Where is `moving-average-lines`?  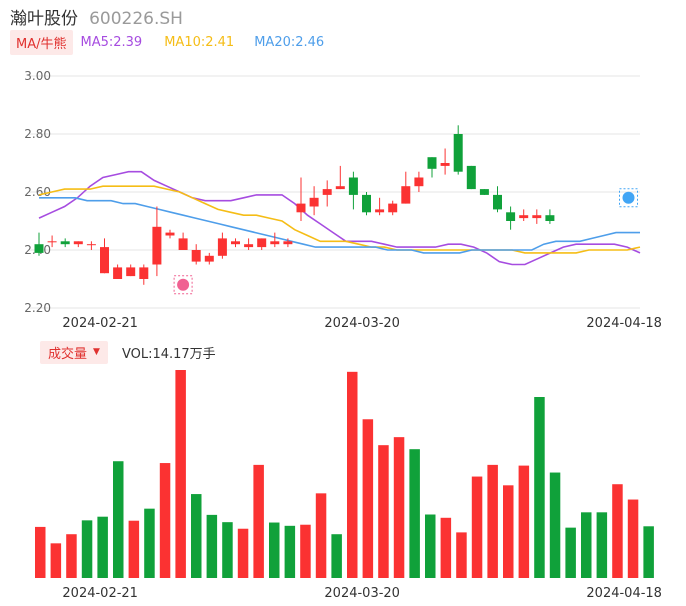 moving-average-lines is located at coordinates (339, 218).